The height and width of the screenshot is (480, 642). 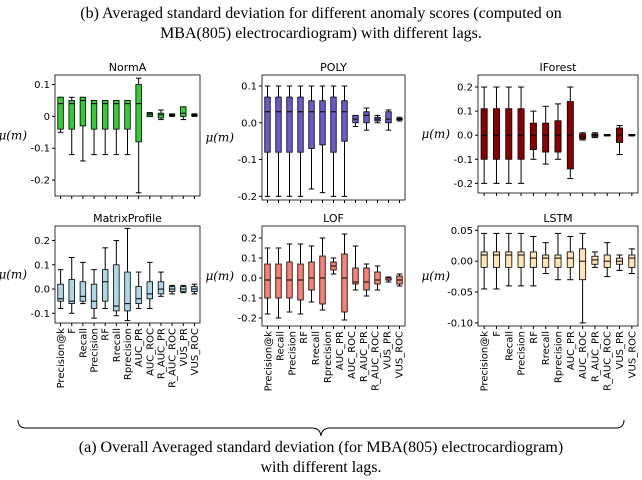 What do you see at coordinates (632, 354) in the screenshot?
I see `x-tick-label: VUS_ROC` at bounding box center [632, 354].